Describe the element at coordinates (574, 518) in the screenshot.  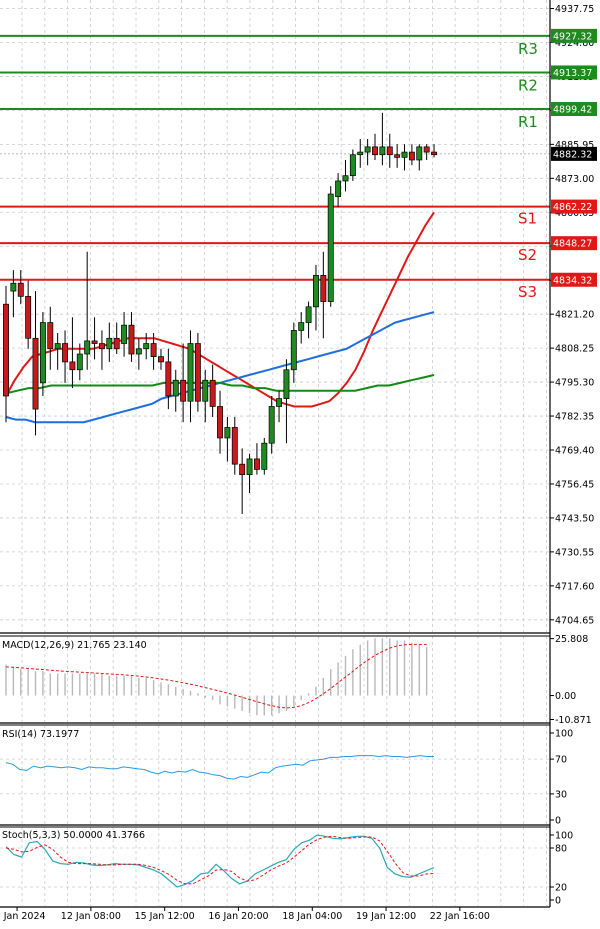
I see `price-tick-label: 4743.50` at that location.